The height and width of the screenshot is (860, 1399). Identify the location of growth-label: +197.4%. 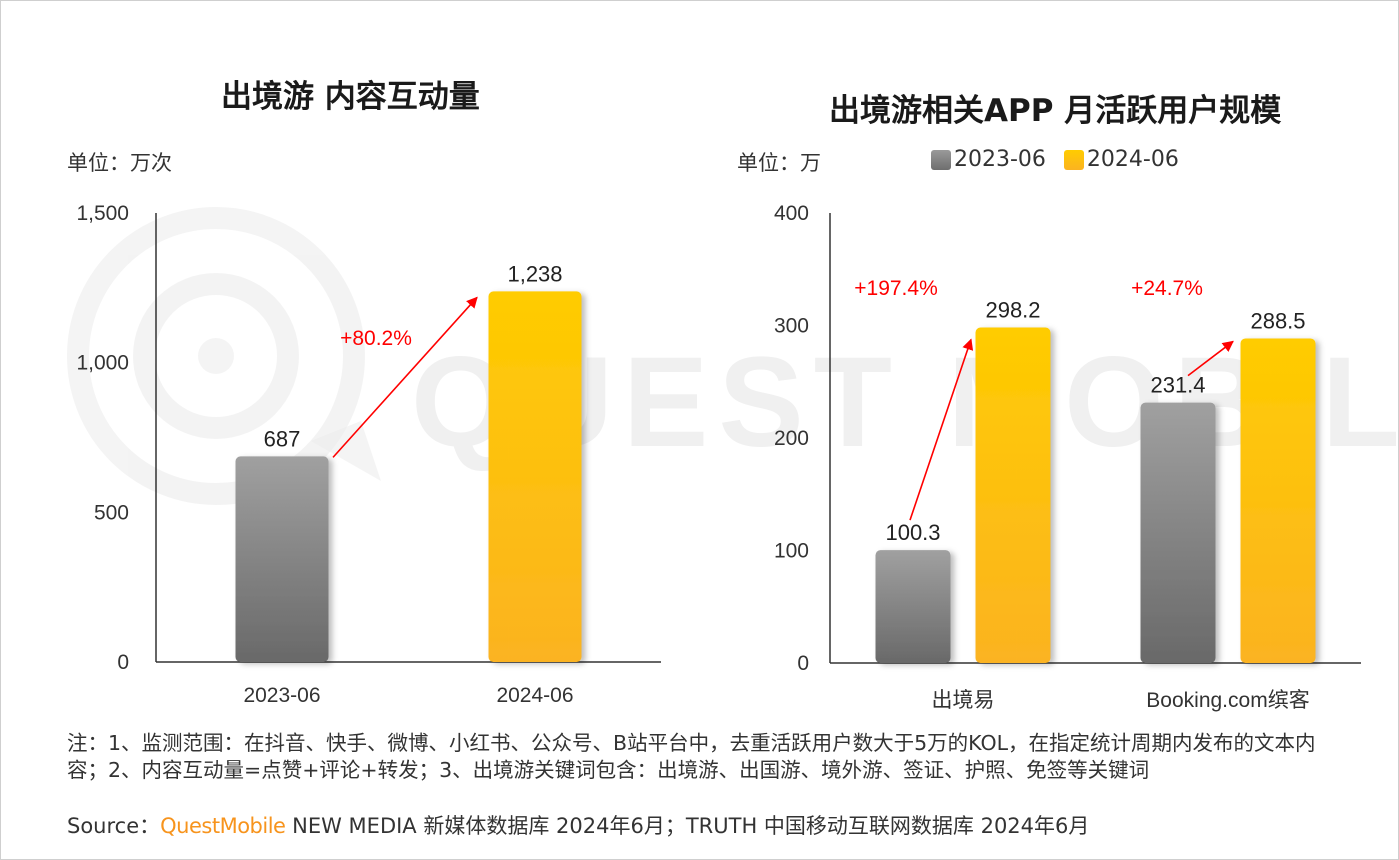
(896, 288).